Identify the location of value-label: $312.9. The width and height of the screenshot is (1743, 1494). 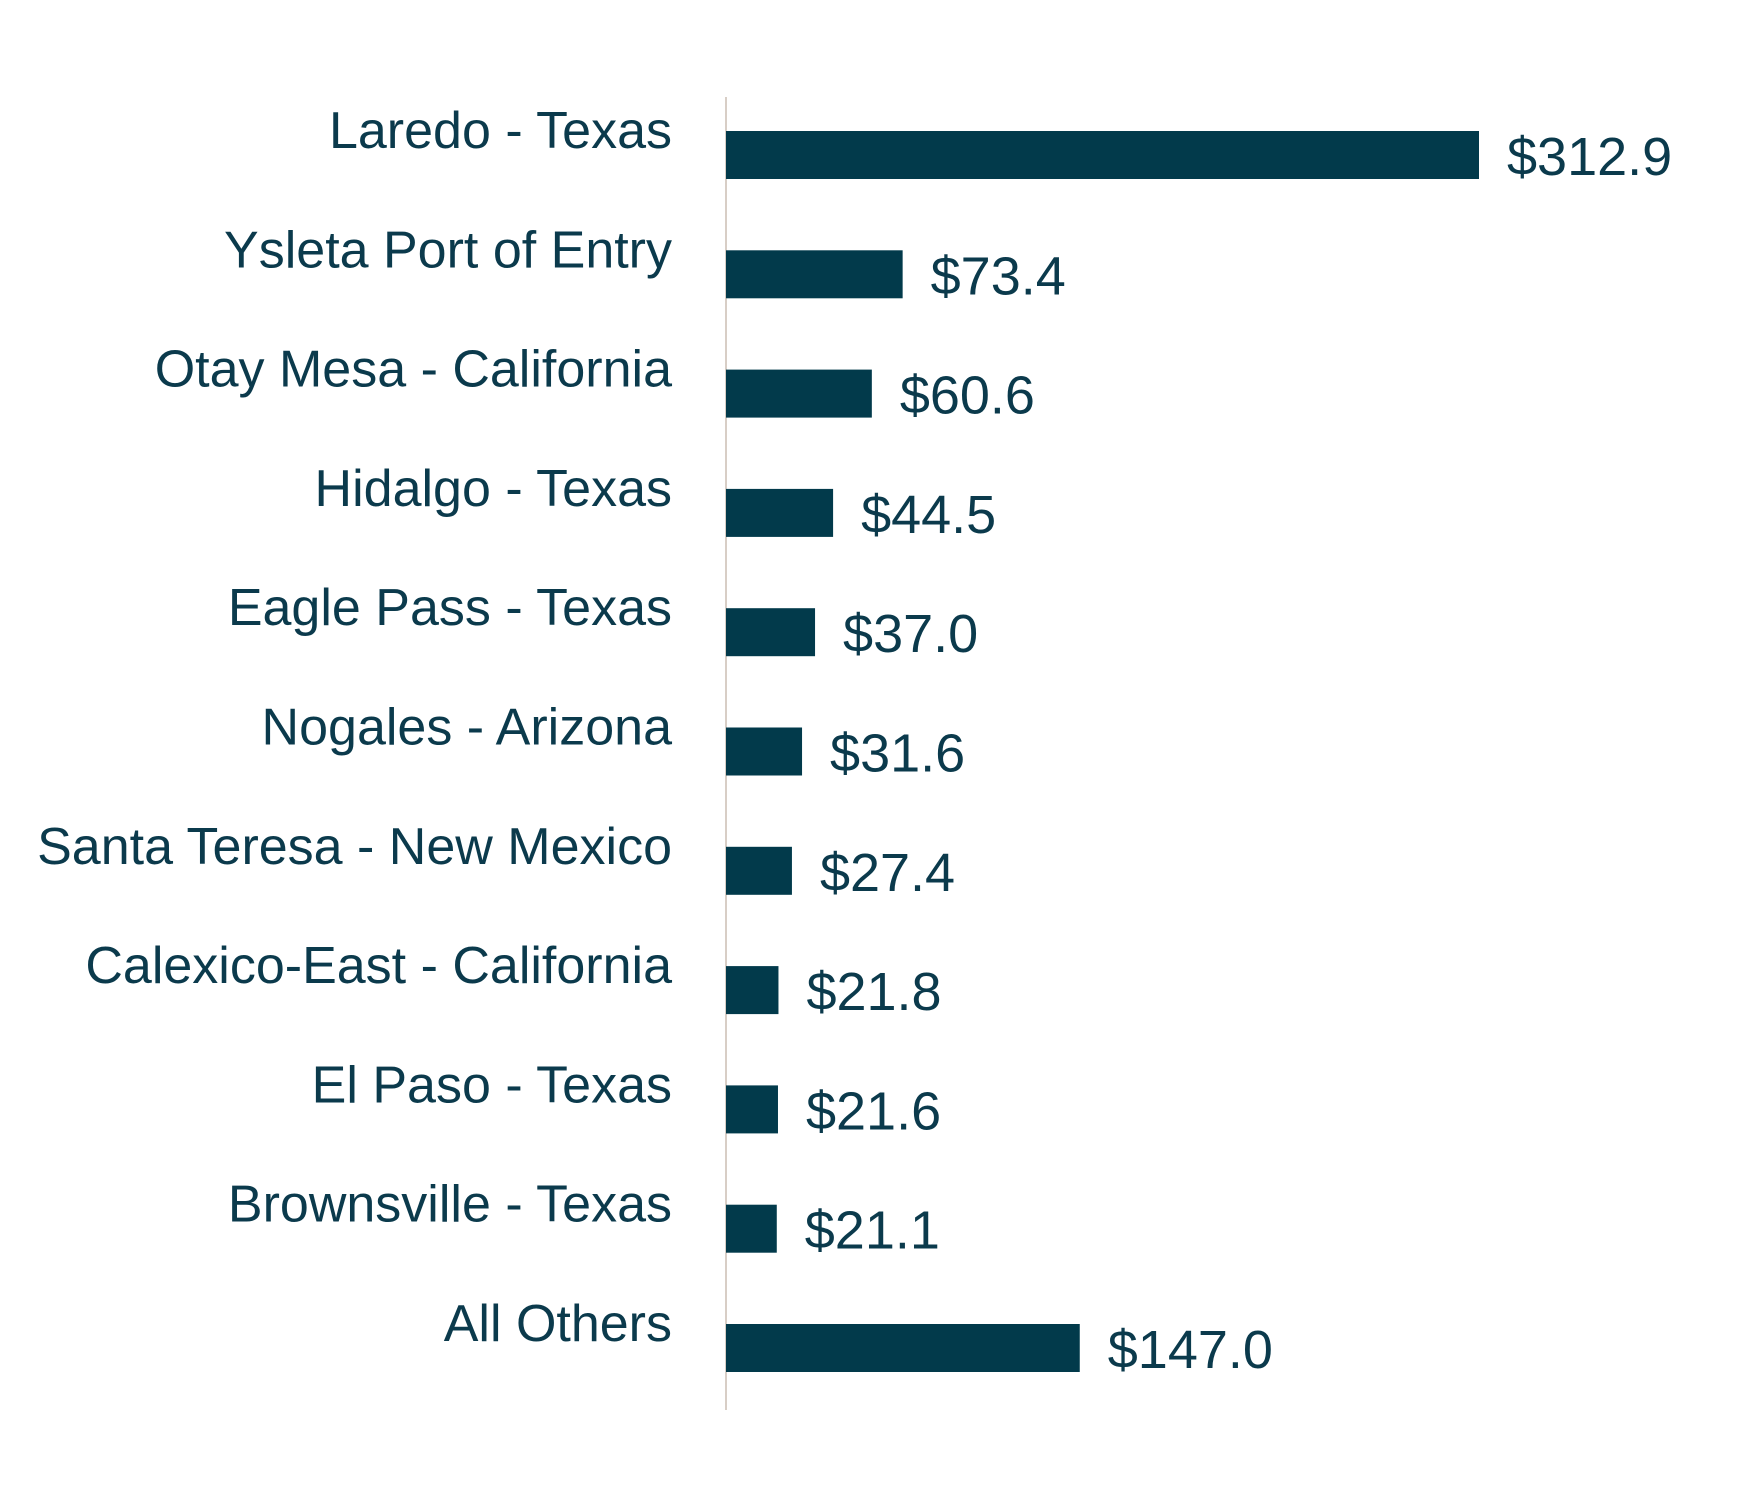
(1589, 157).